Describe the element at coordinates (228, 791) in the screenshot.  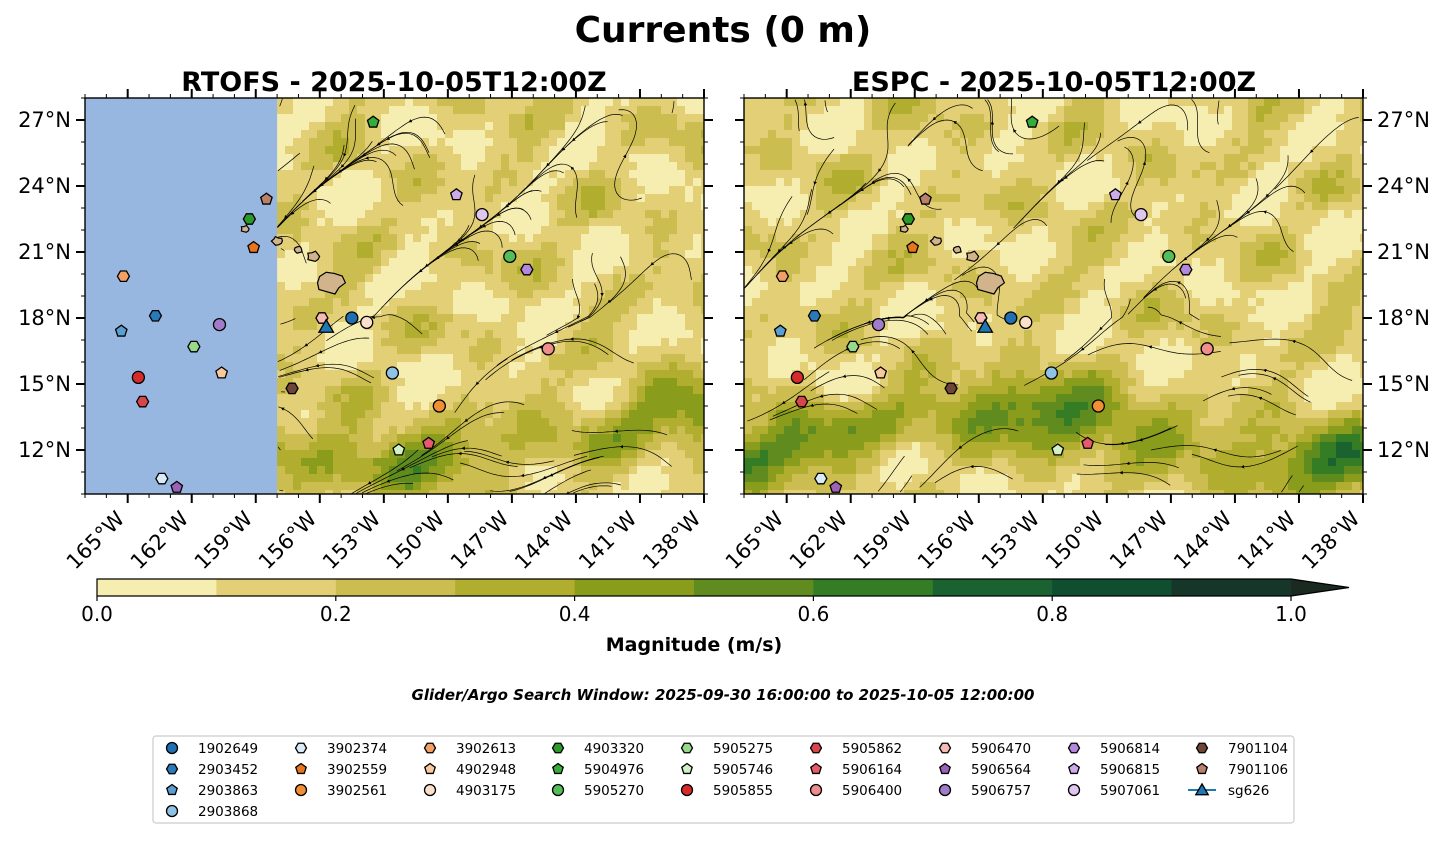
I see `legend-label-2903863: 2903863` at that location.